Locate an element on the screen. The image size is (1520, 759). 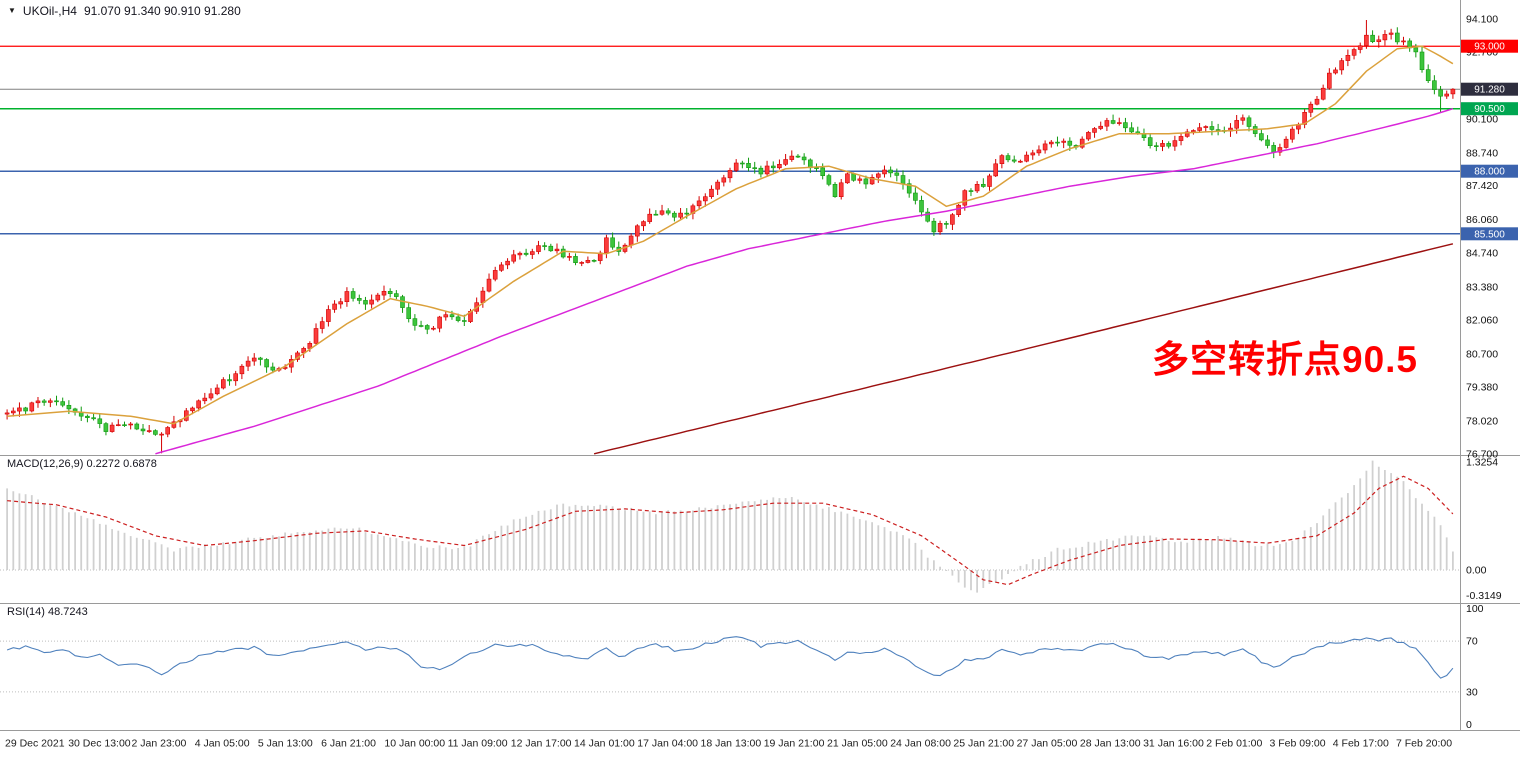
svg-text: 88.740 is located at coordinates (1482, 153).